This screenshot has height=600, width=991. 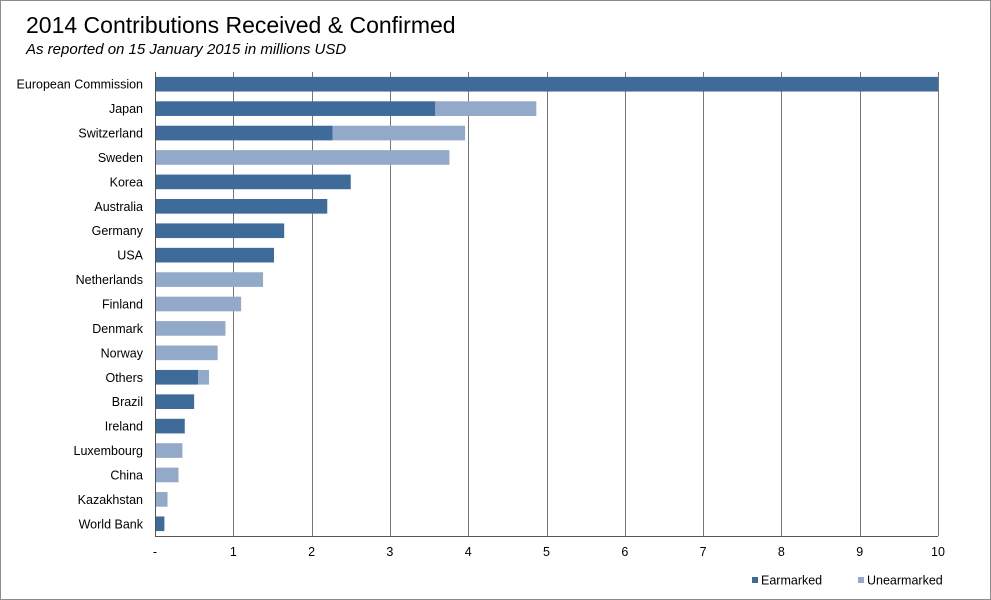 I want to click on category-label: Korea, so click(x=126, y=182).